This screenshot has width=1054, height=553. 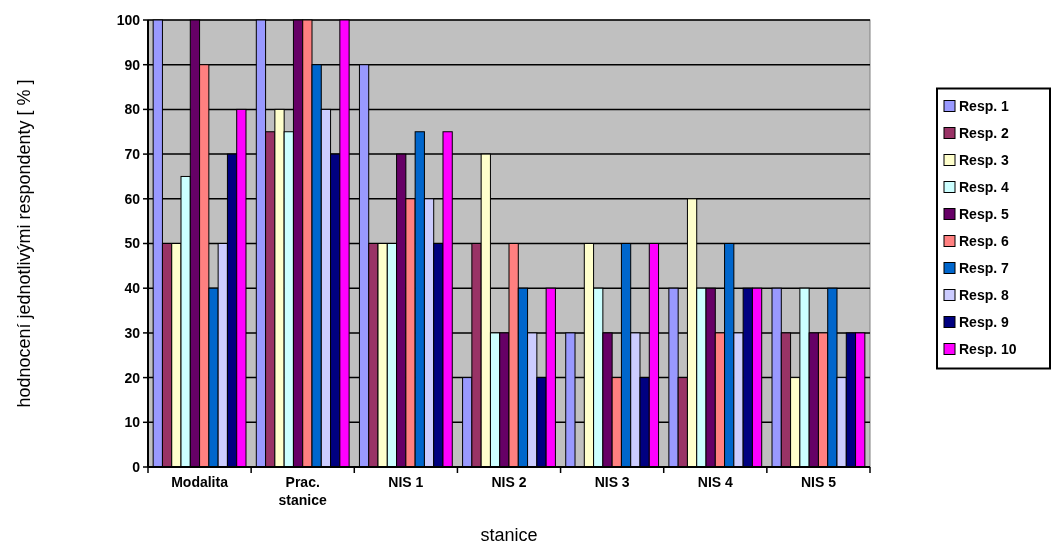 What do you see at coordinates (200, 482) in the screenshot?
I see `x-tick-label: Modalita` at bounding box center [200, 482].